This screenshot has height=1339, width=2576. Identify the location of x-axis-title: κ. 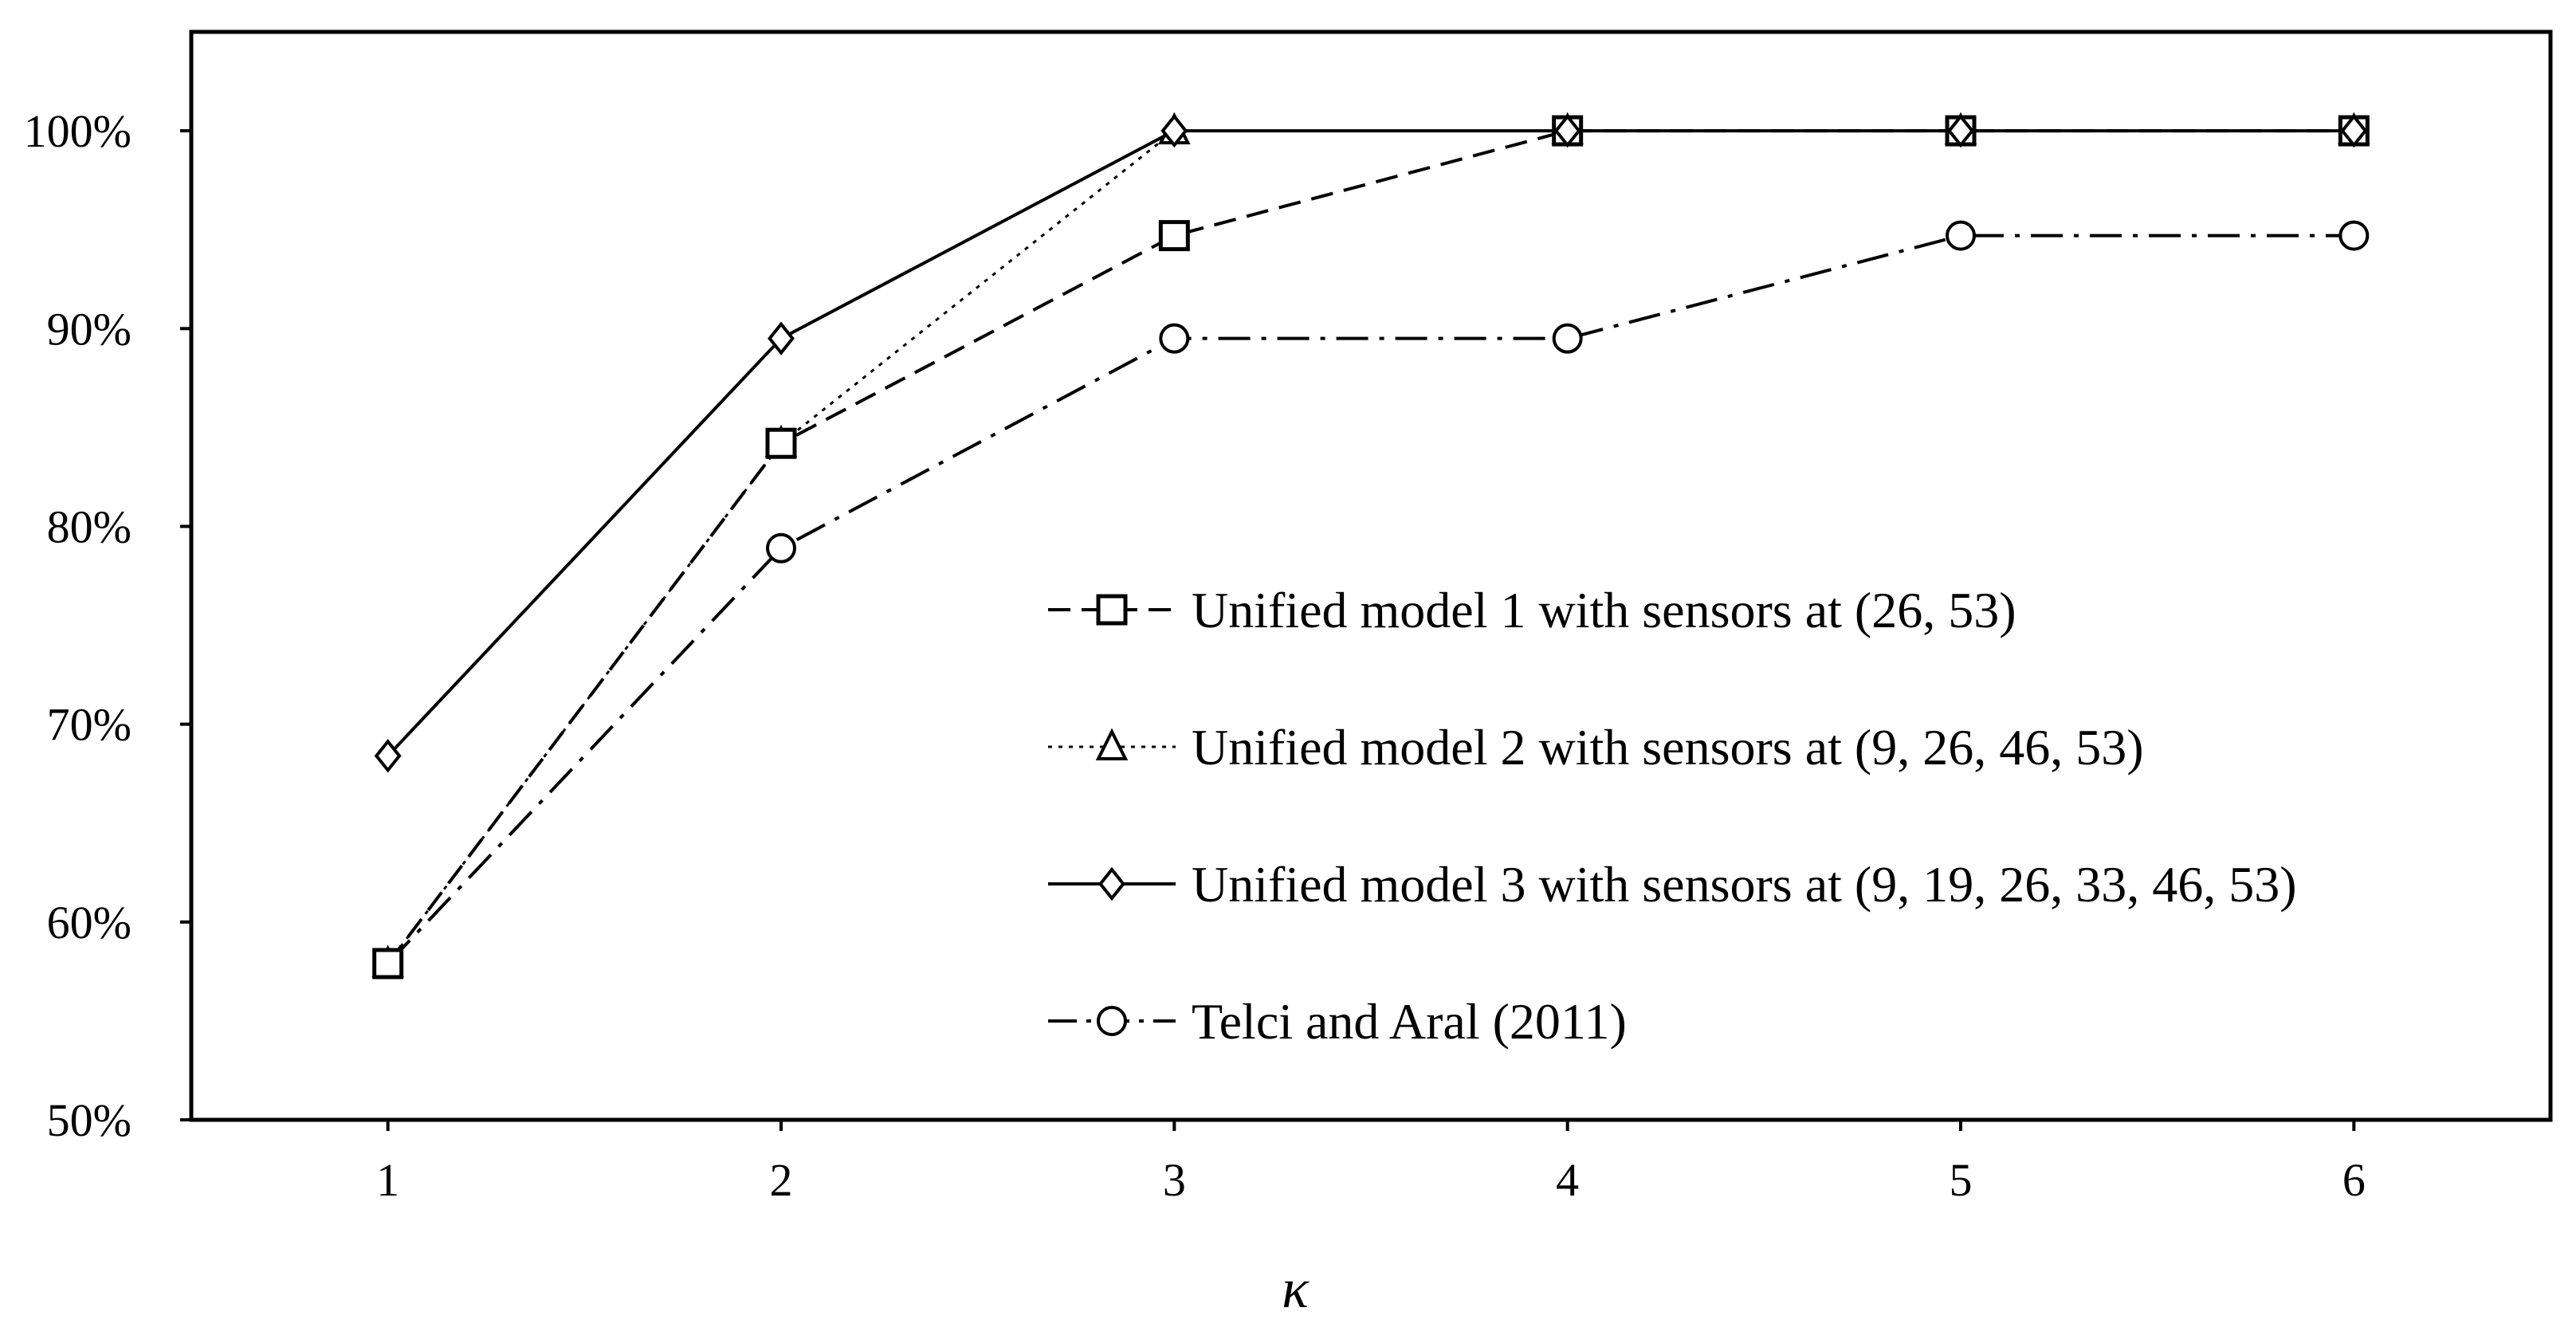
(1296, 1289).